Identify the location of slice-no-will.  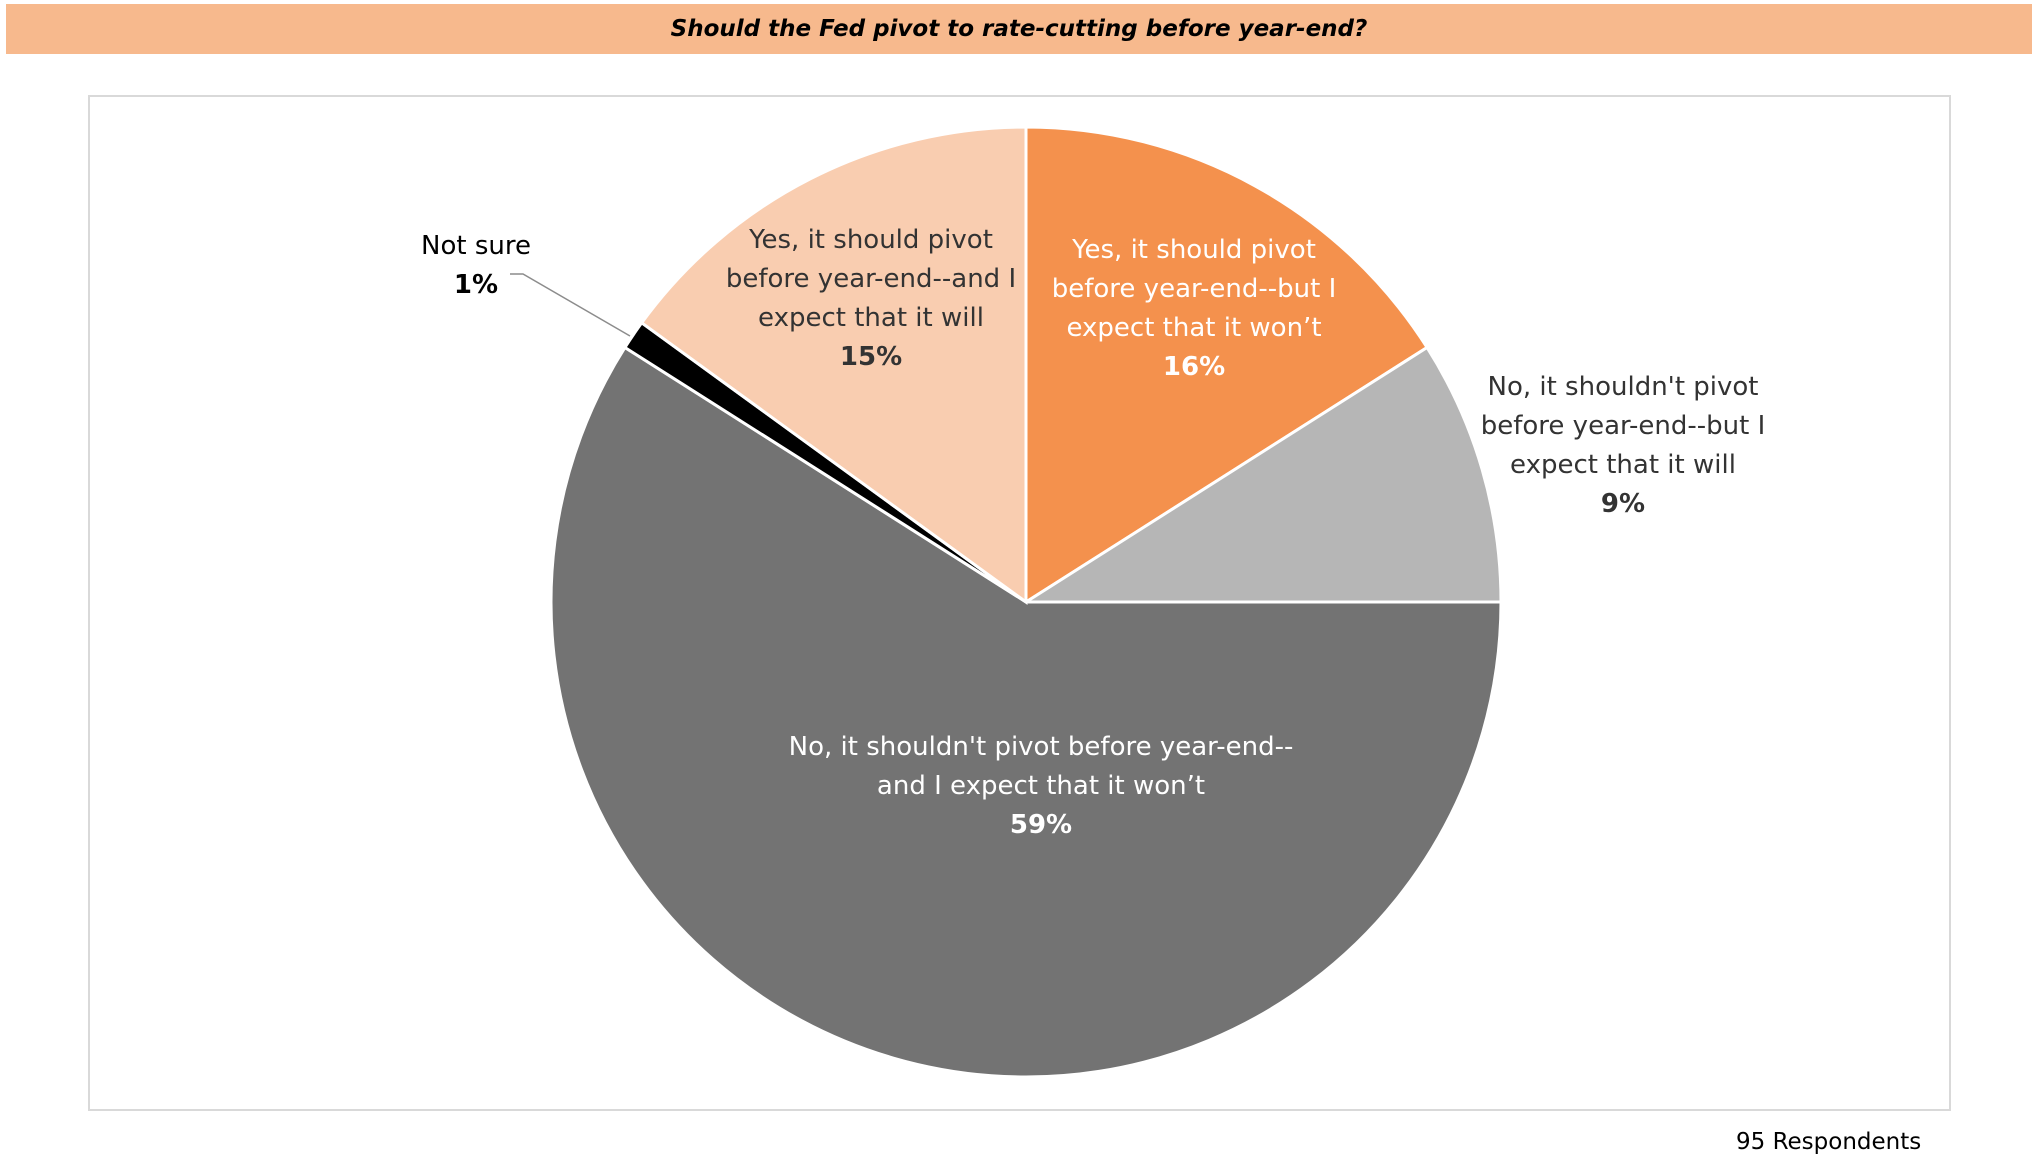
(1261, 474).